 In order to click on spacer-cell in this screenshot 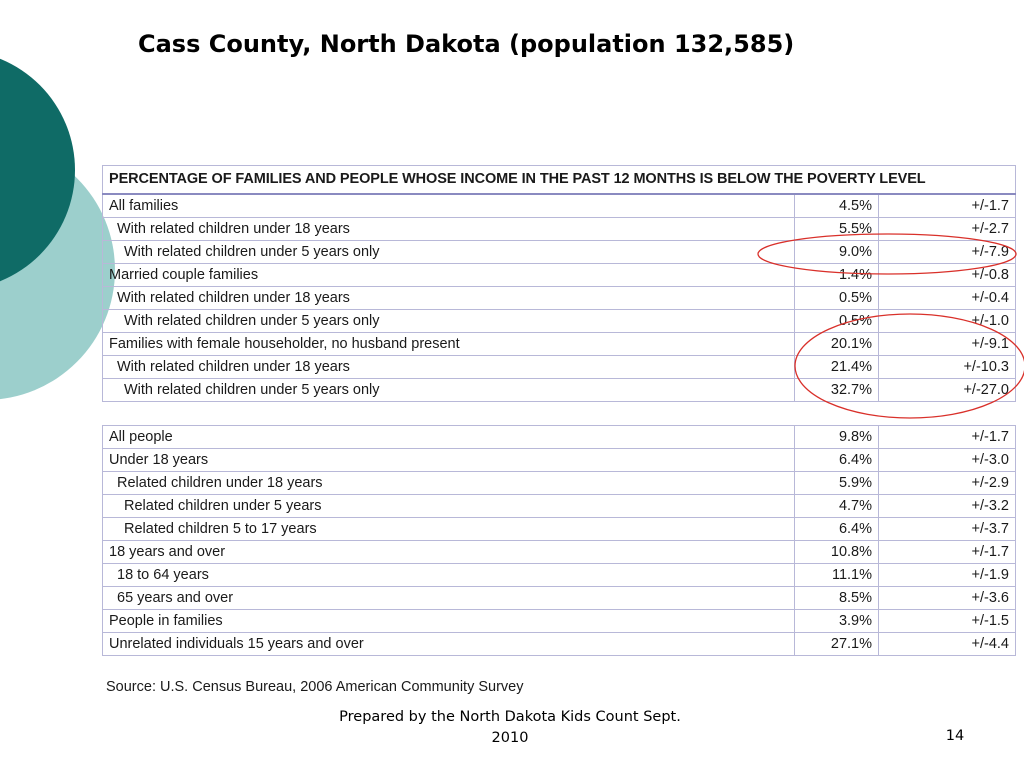, I will do `click(559, 413)`.